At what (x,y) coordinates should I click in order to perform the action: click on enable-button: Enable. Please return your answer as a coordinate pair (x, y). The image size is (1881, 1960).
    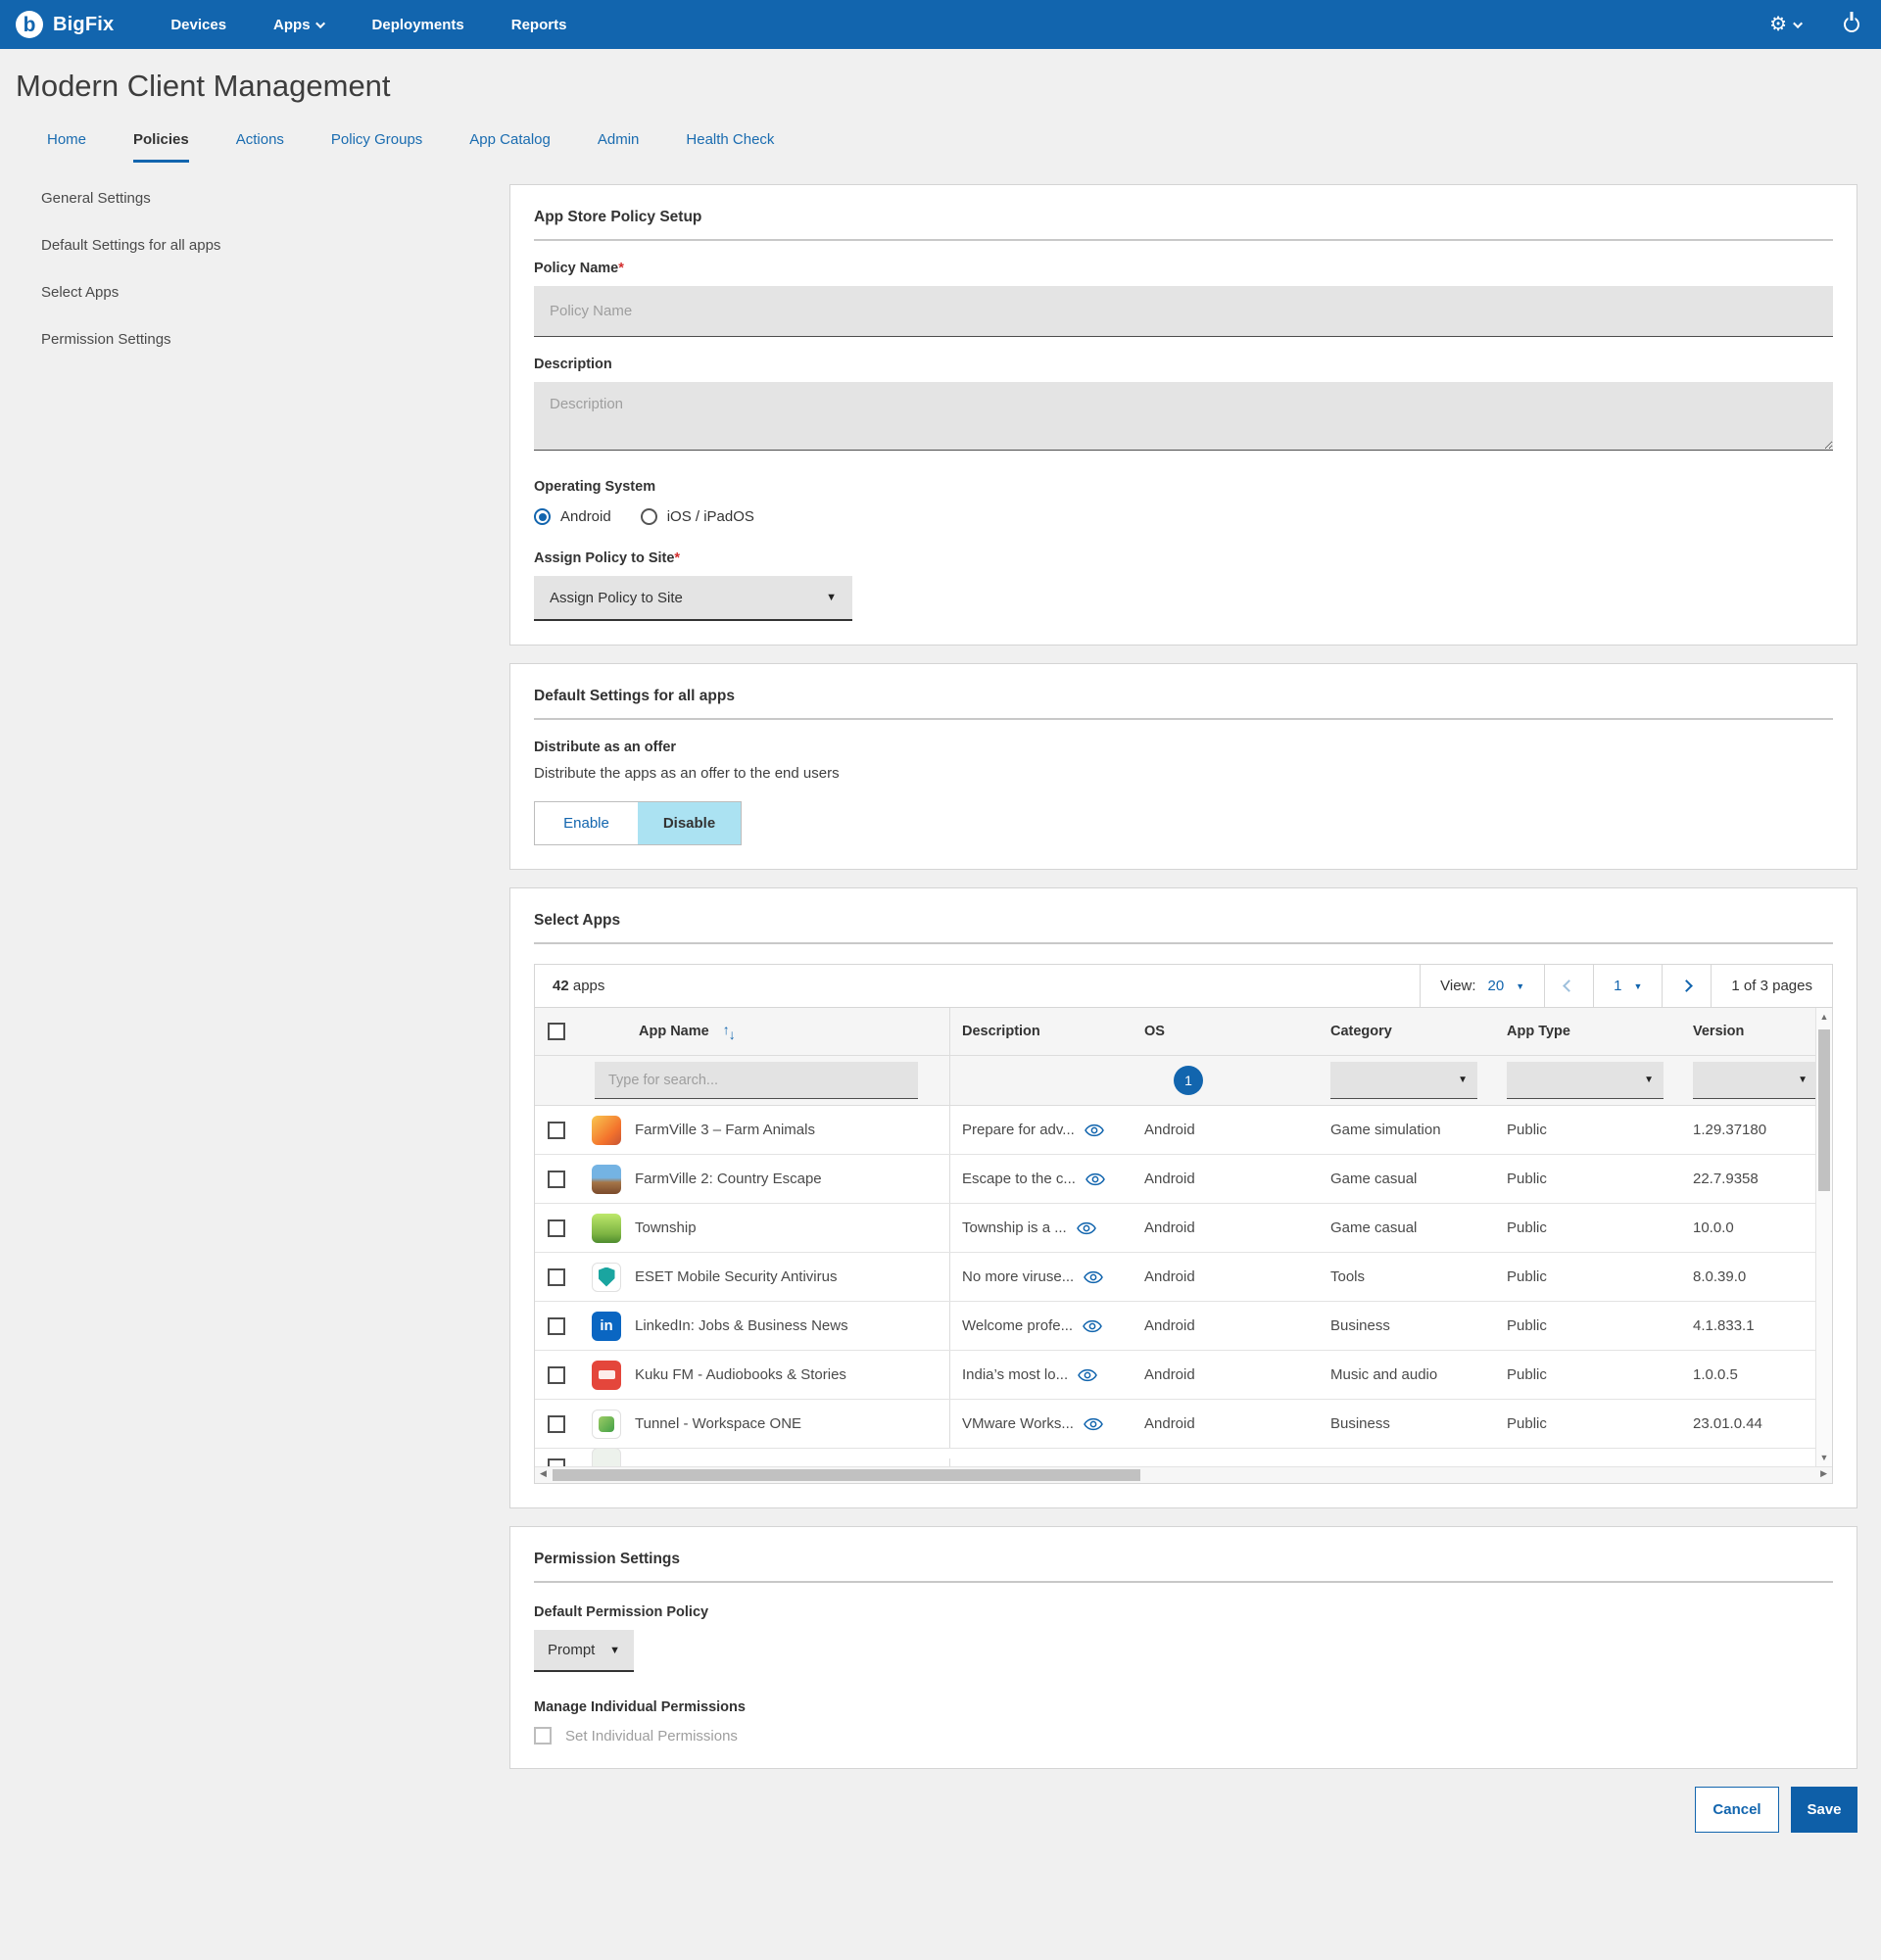
    Looking at the image, I should click on (586, 823).